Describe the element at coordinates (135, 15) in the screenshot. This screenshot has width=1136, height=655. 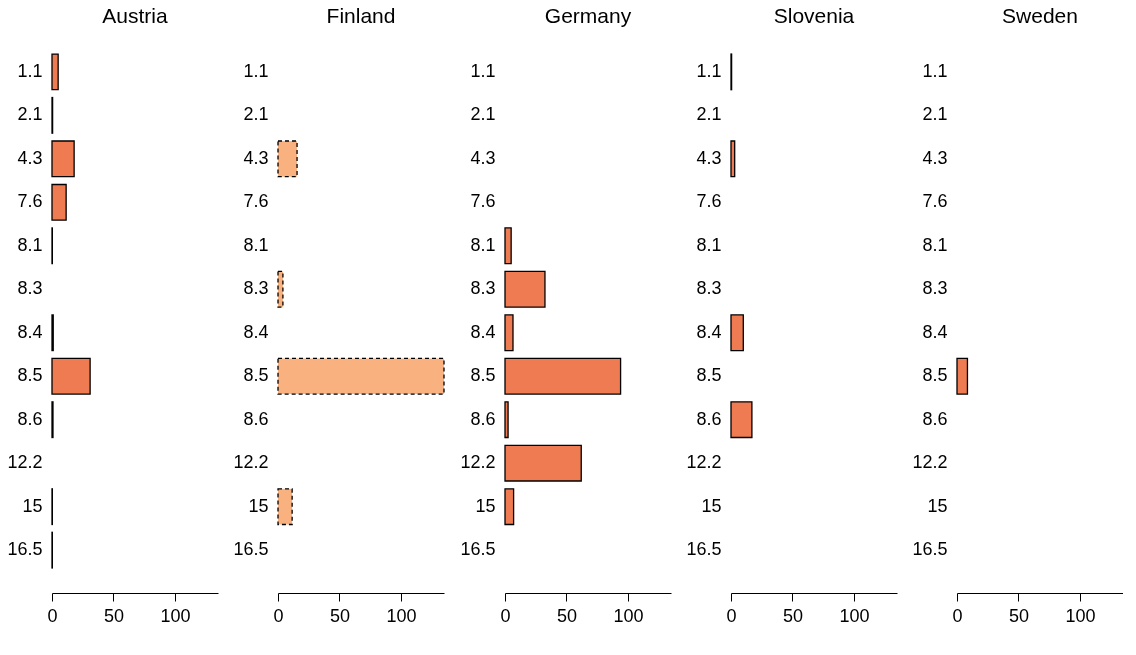
I see `chart-title: Austria` at that location.